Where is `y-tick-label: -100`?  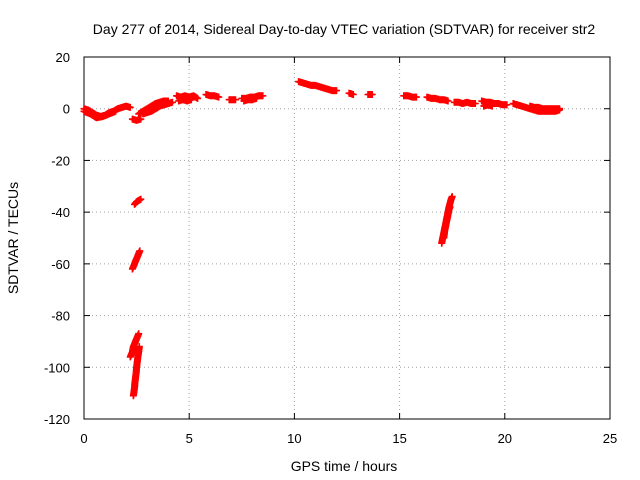
y-tick-label: -100 is located at coordinates (57, 367).